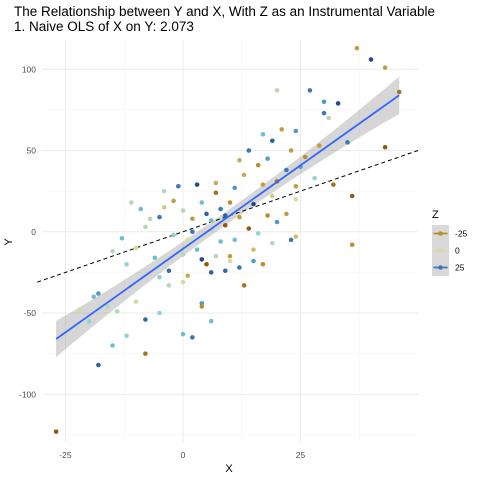 This screenshot has height=480, width=480. I want to click on y-tick-label: 50, so click(32, 151).